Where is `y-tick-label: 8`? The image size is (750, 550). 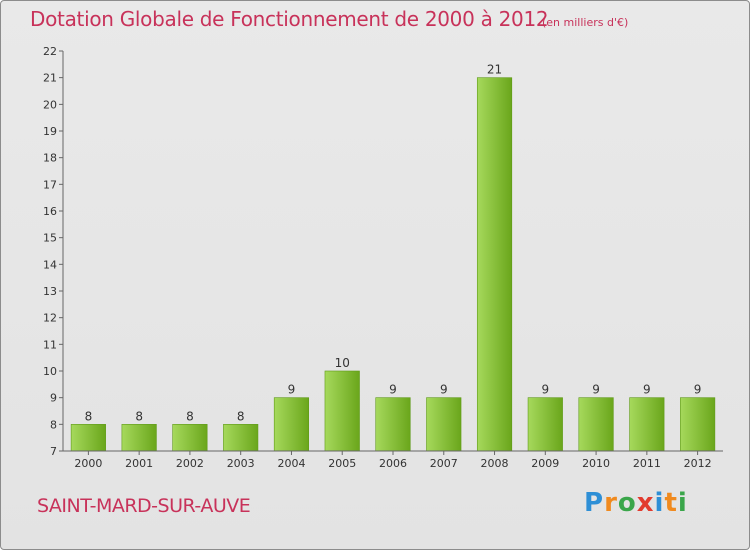 y-tick-label: 8 is located at coordinates (53, 424).